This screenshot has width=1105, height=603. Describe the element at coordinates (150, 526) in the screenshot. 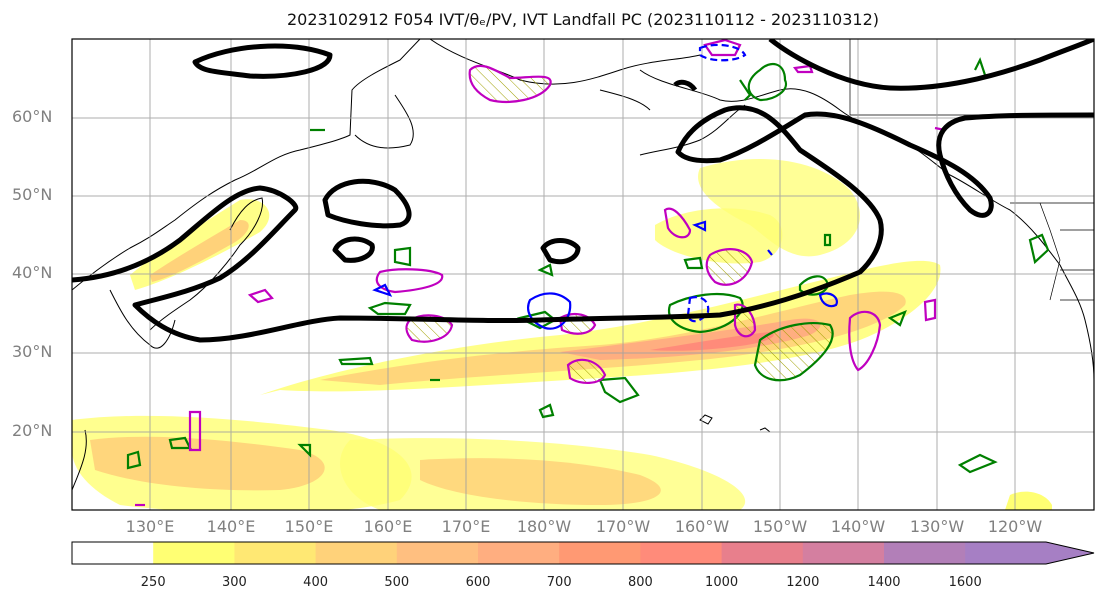

I see `lon-label-130e: 130°E` at that location.